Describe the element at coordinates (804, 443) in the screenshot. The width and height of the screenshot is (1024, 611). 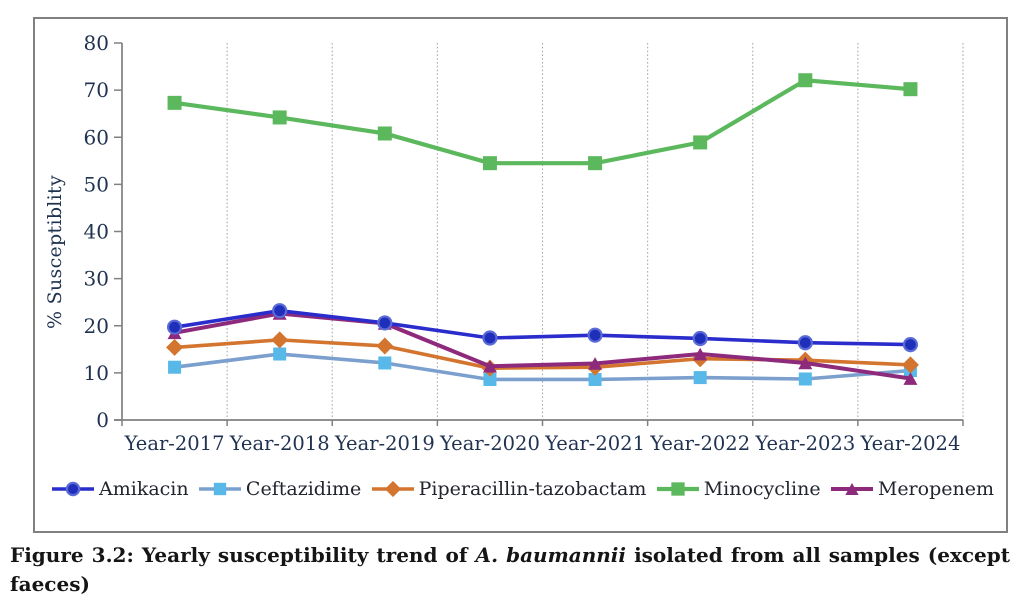
I see `svg-text: Year-2023` at that location.